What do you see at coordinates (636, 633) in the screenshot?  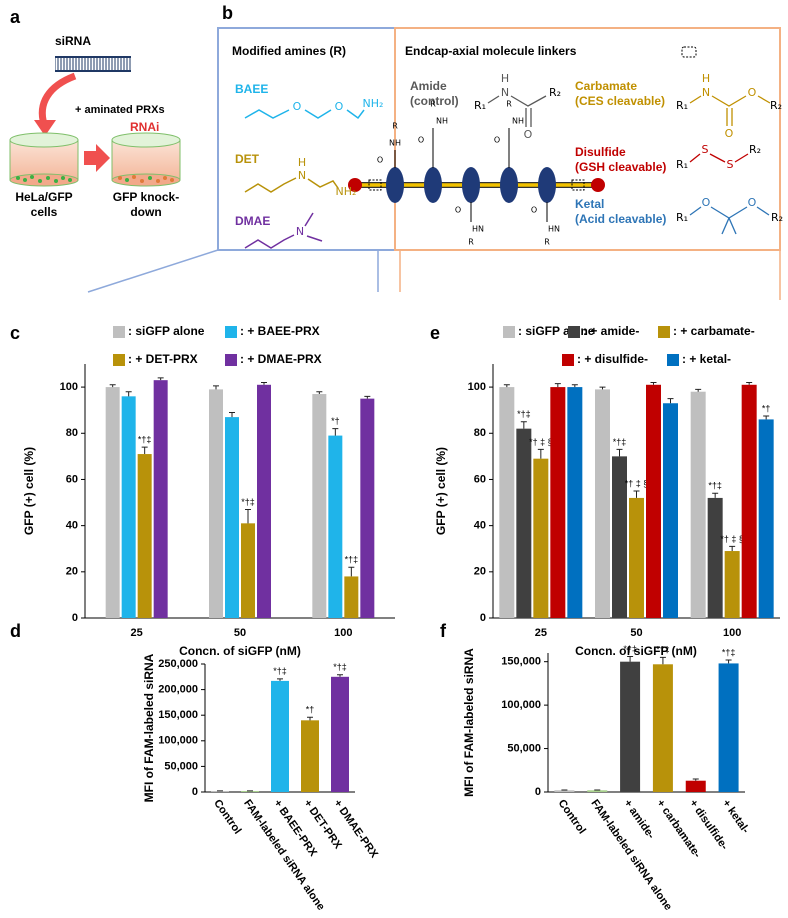 I see `x-tick-label: 50` at bounding box center [636, 633].